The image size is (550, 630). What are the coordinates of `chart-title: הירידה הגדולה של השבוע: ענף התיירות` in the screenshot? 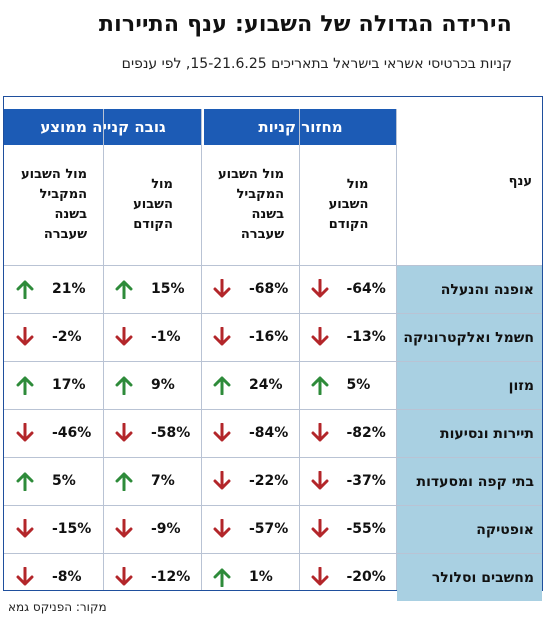 It's located at (305, 24).